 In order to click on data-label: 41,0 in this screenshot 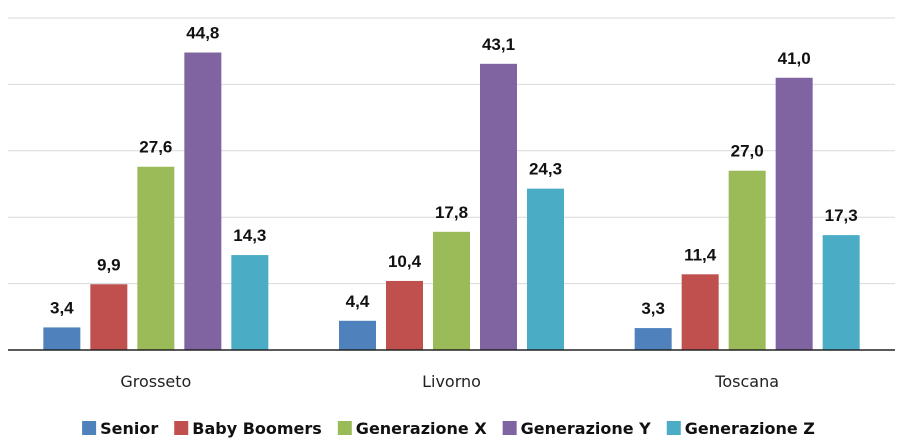, I will do `click(794, 58)`.